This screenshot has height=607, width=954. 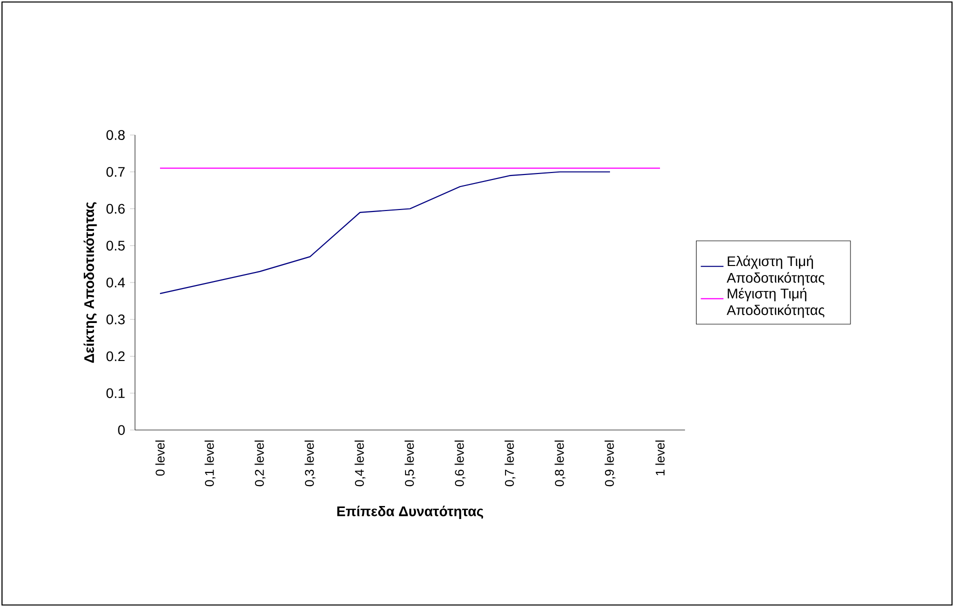 I want to click on x-tick-label: 0,2 level, so click(x=260, y=463).